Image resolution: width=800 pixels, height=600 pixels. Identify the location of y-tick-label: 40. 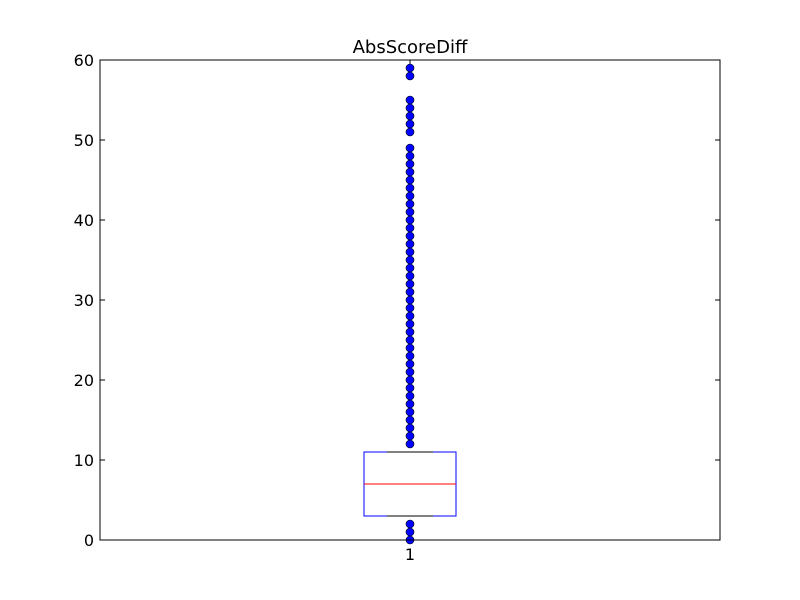
(84, 220).